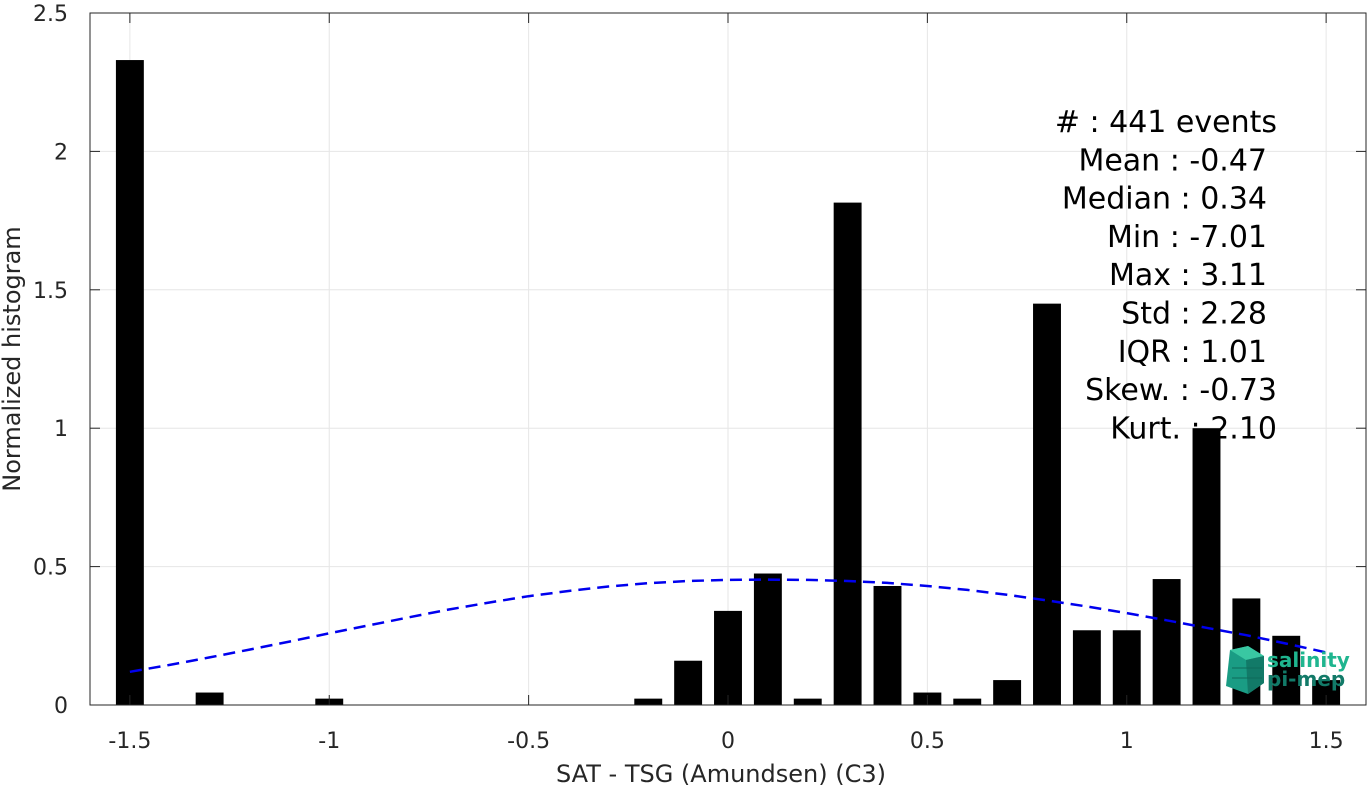  I want to click on stats-line: Min : -7.01, so click(1187, 237).